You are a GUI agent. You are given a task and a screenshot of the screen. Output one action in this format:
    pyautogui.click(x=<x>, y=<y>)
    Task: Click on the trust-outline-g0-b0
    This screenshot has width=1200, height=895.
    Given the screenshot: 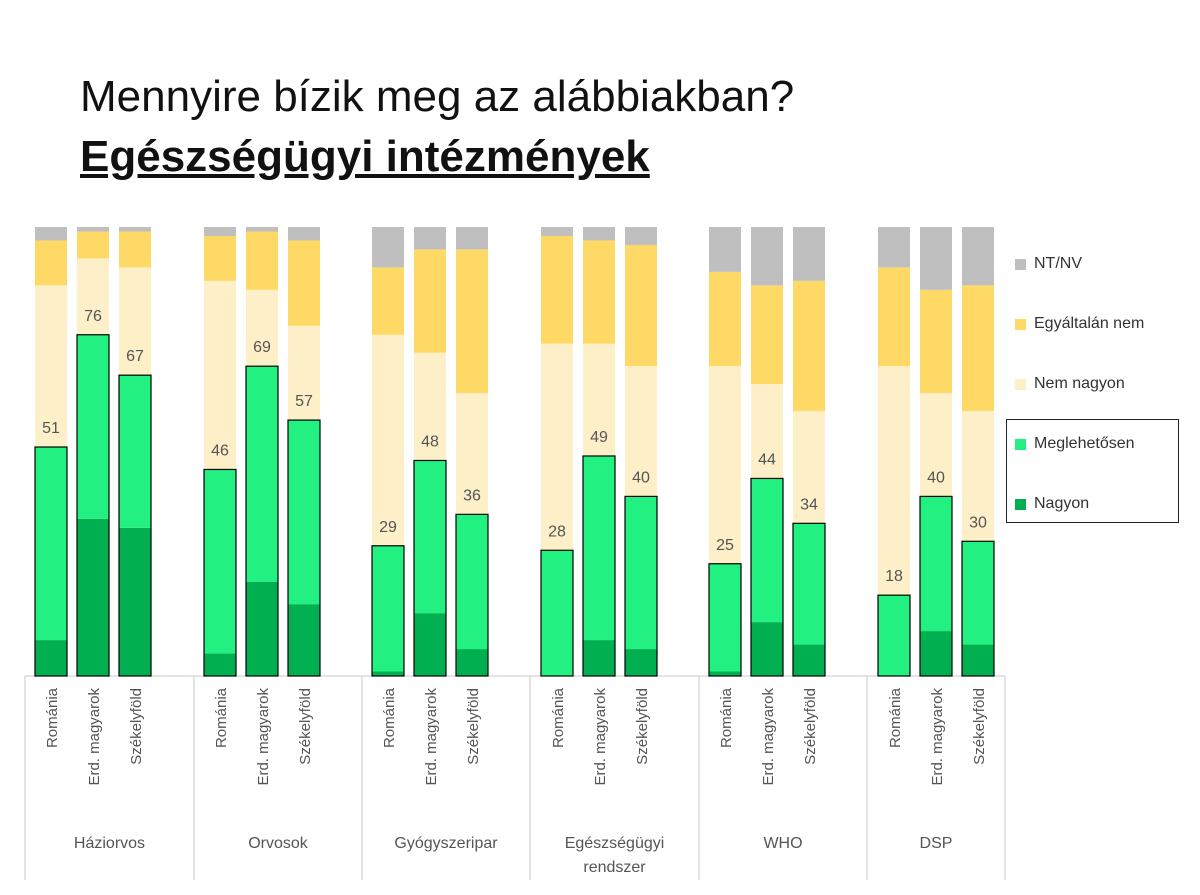 What is the action you would take?
    pyautogui.click(x=51, y=561)
    